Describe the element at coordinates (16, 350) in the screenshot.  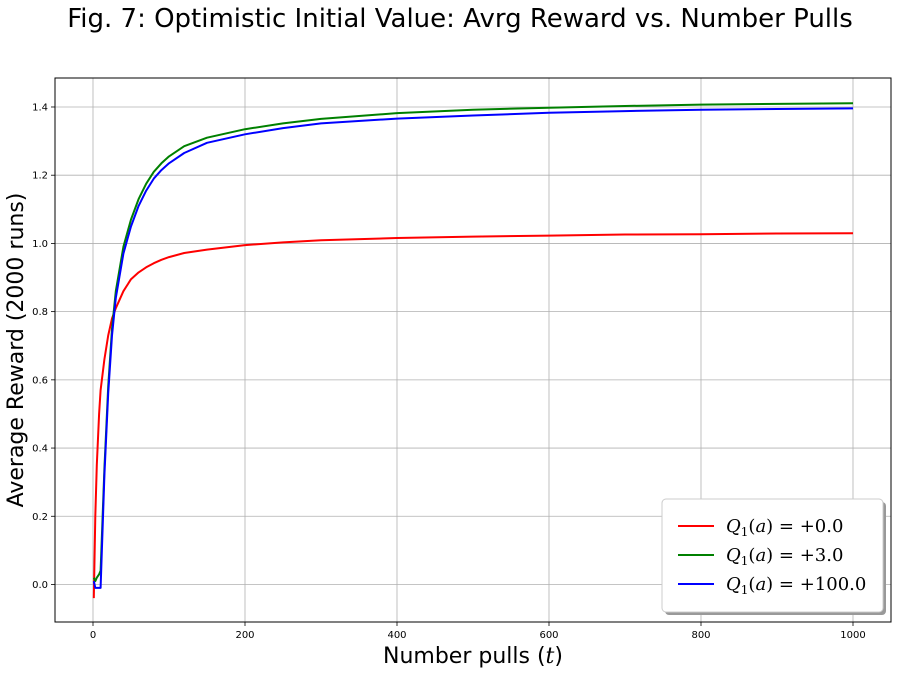
I see `y-axis-label: Average Reward (2000 runs)` at that location.